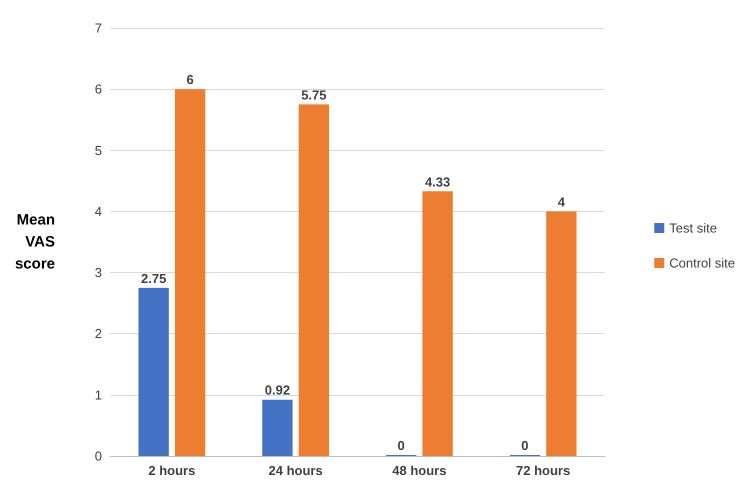 The image size is (750, 491). What do you see at coordinates (419, 470) in the screenshot?
I see `x-tick-label: 48 hours` at bounding box center [419, 470].